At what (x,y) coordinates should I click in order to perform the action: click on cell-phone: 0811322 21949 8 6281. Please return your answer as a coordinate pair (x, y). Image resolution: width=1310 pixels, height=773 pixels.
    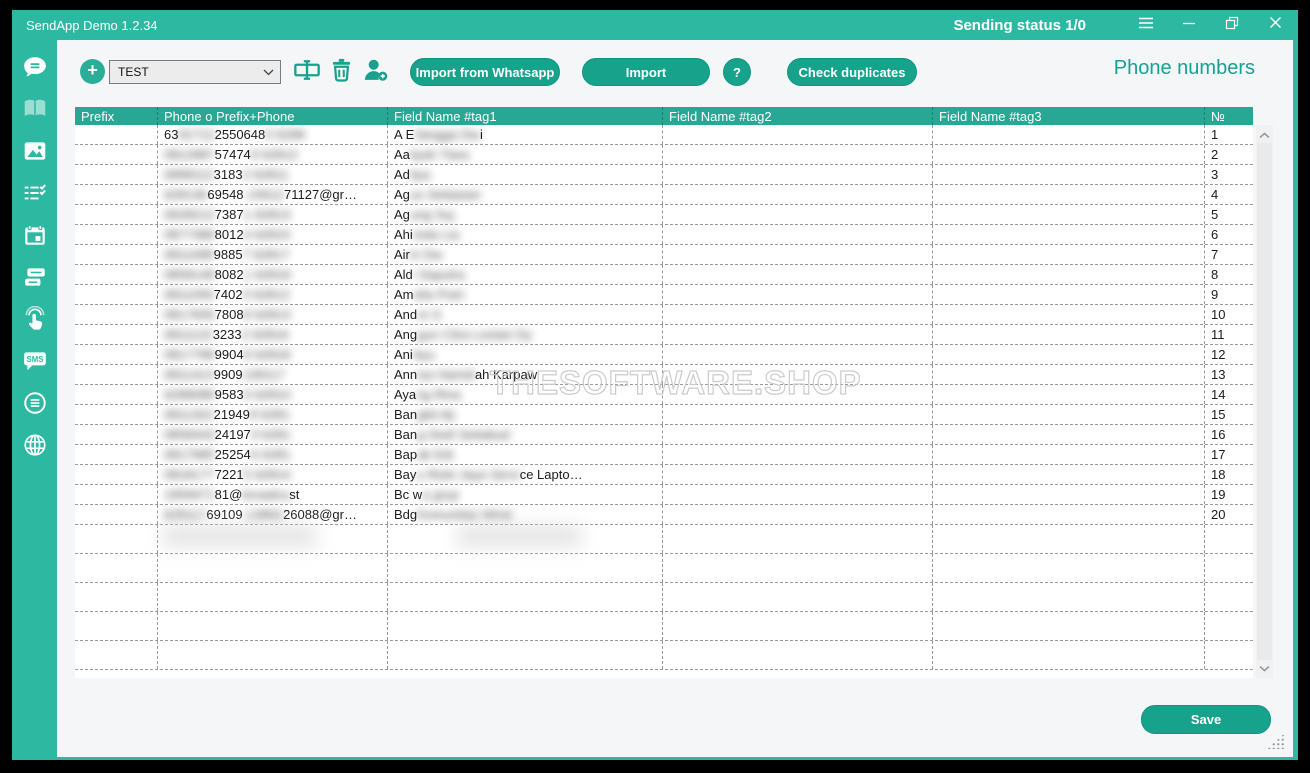
    Looking at the image, I should click on (273, 414).